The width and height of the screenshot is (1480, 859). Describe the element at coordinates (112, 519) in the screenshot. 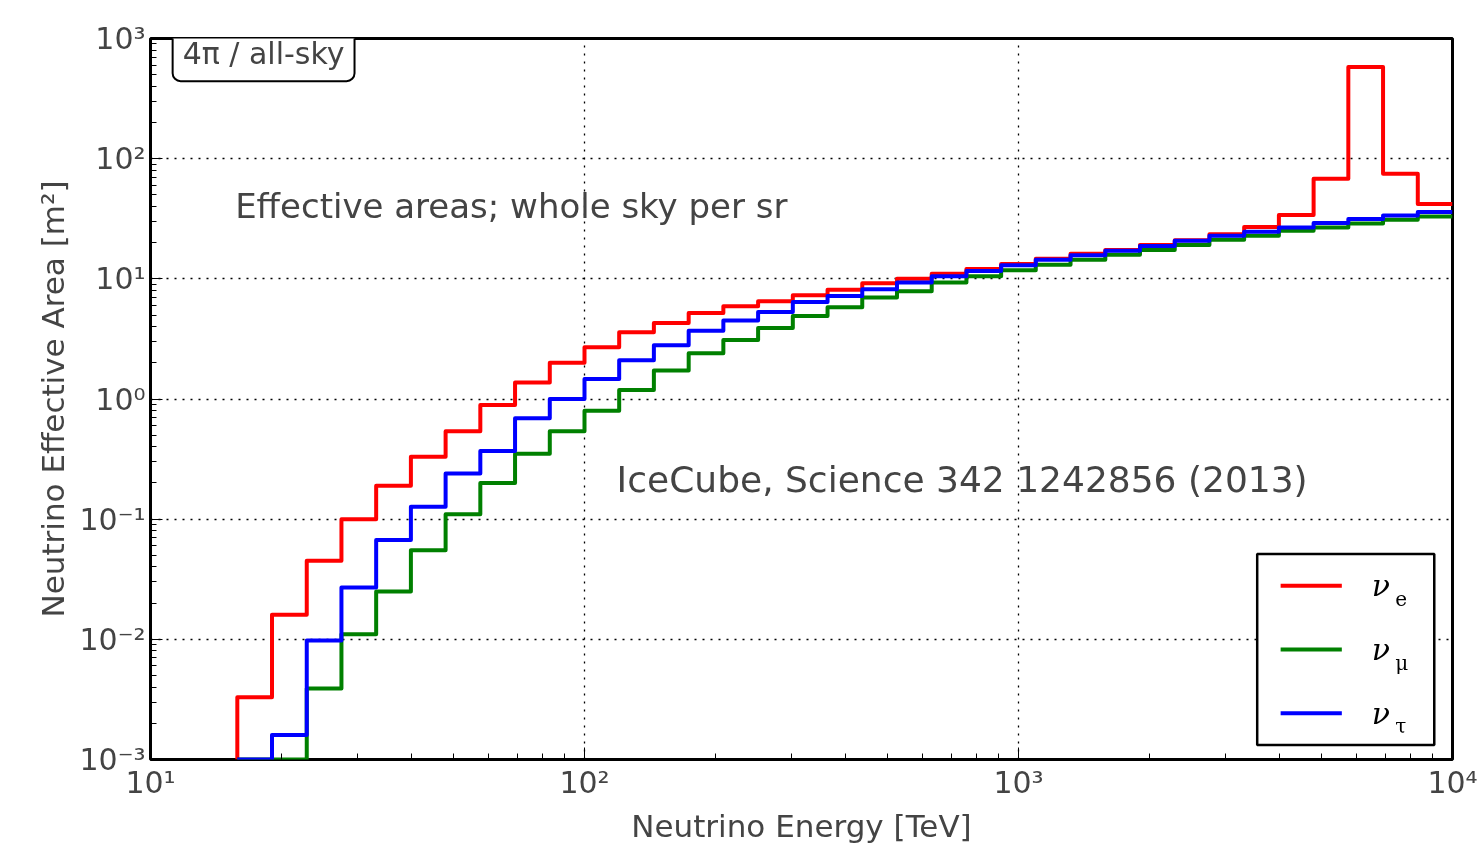

I see `y-tick-label: 10⁻¹` at that location.